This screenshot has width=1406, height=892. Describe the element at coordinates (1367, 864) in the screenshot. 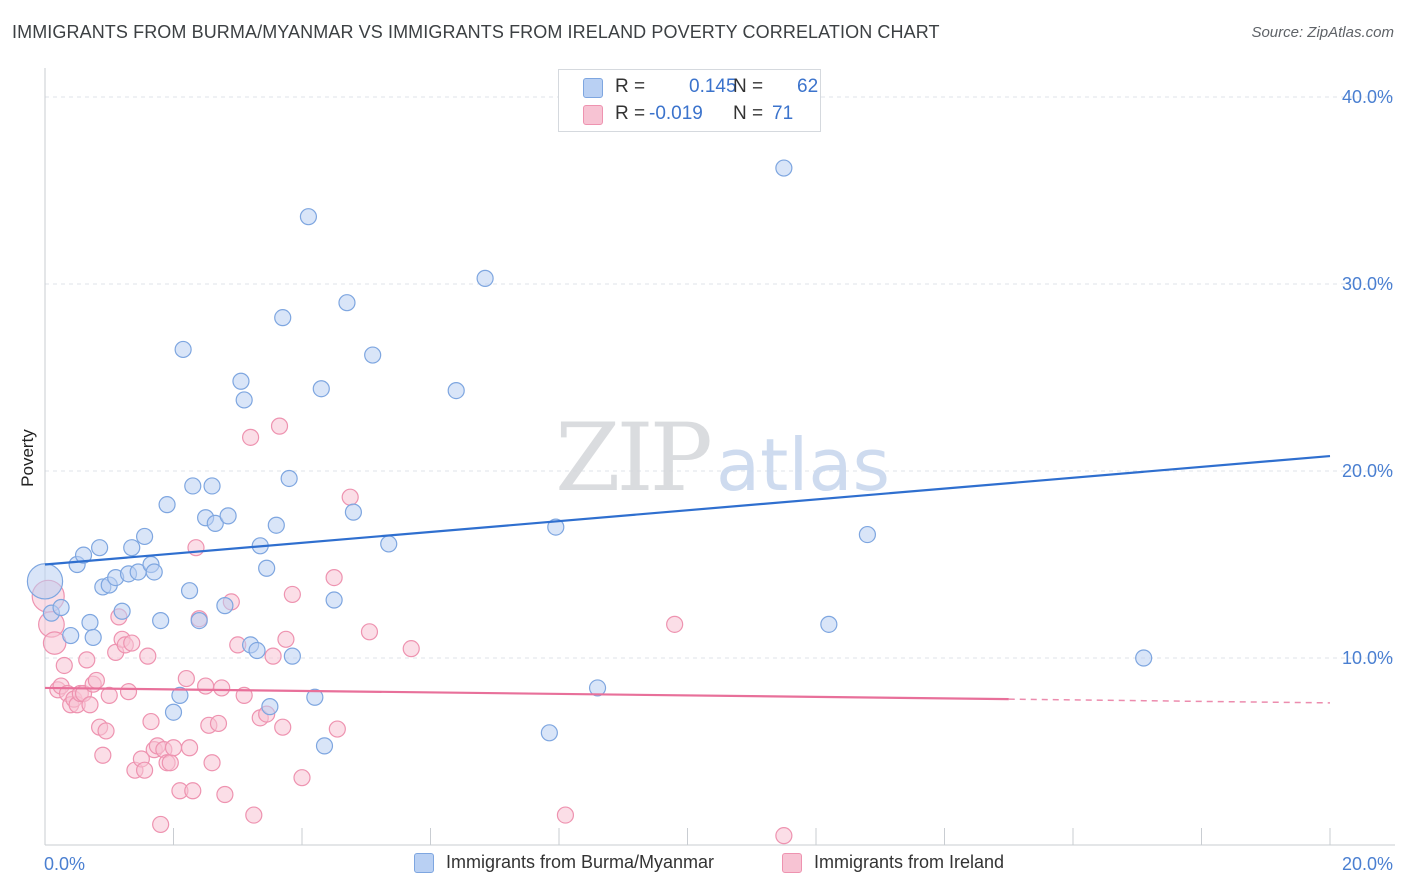

I see `x-tick-label-right: 20.0%` at that location.